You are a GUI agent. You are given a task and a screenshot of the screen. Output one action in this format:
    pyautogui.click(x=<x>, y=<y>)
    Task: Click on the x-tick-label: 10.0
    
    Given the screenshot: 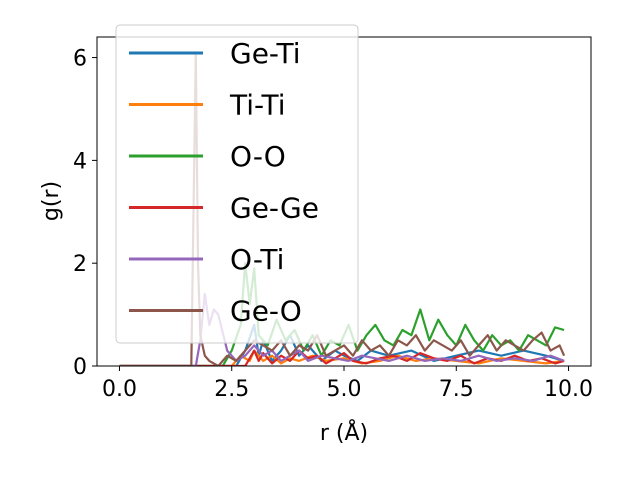 What is the action you would take?
    pyautogui.click(x=568, y=389)
    